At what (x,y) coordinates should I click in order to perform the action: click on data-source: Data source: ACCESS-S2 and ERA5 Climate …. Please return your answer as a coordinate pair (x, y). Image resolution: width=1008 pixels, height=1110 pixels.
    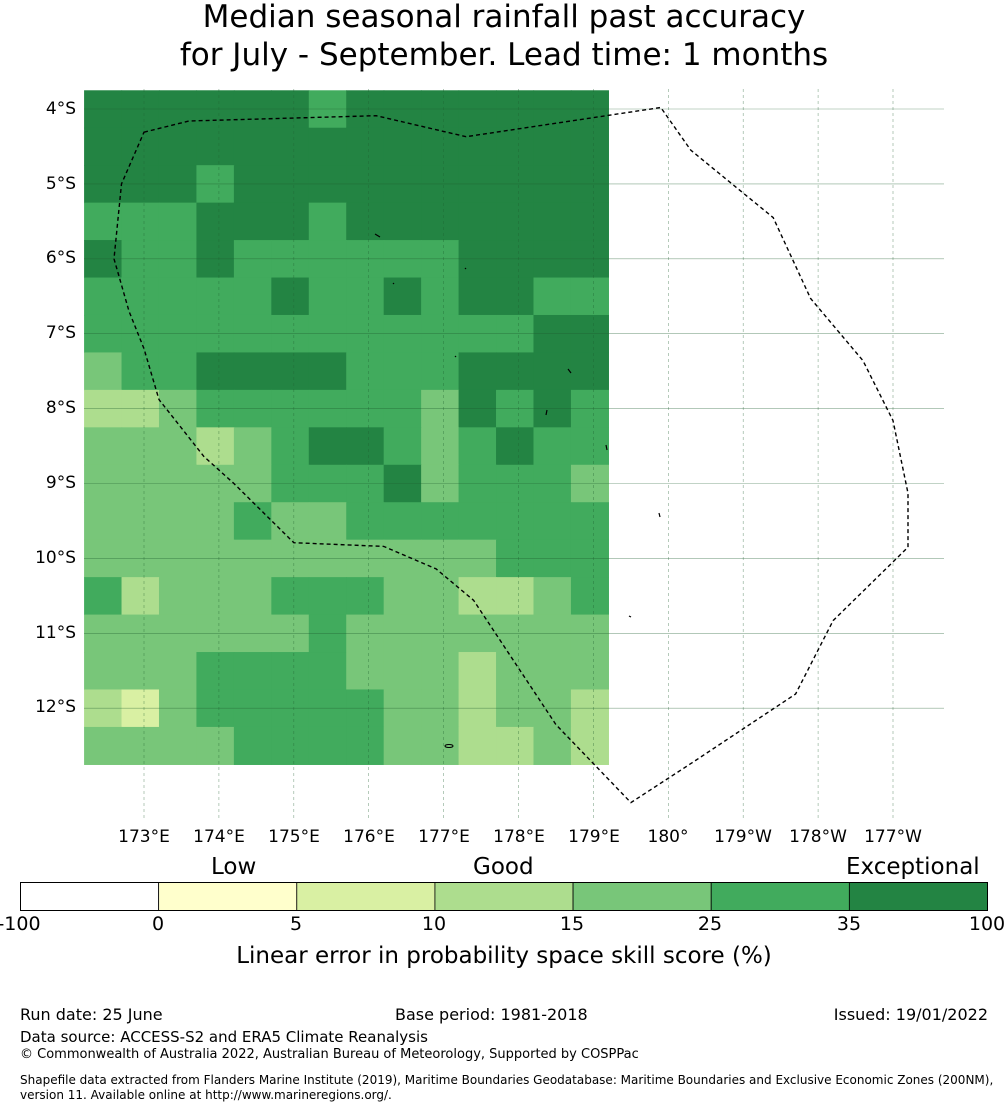
    Looking at the image, I should click on (224, 1037).